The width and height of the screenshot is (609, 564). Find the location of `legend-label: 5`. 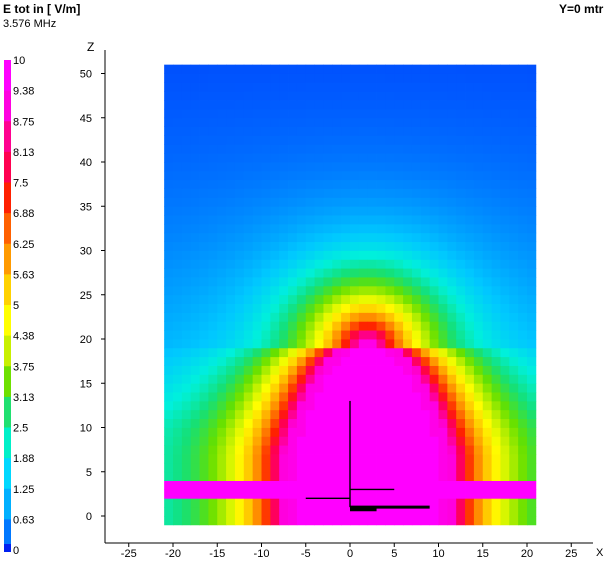

legend-label: 5 is located at coordinates (16, 306).